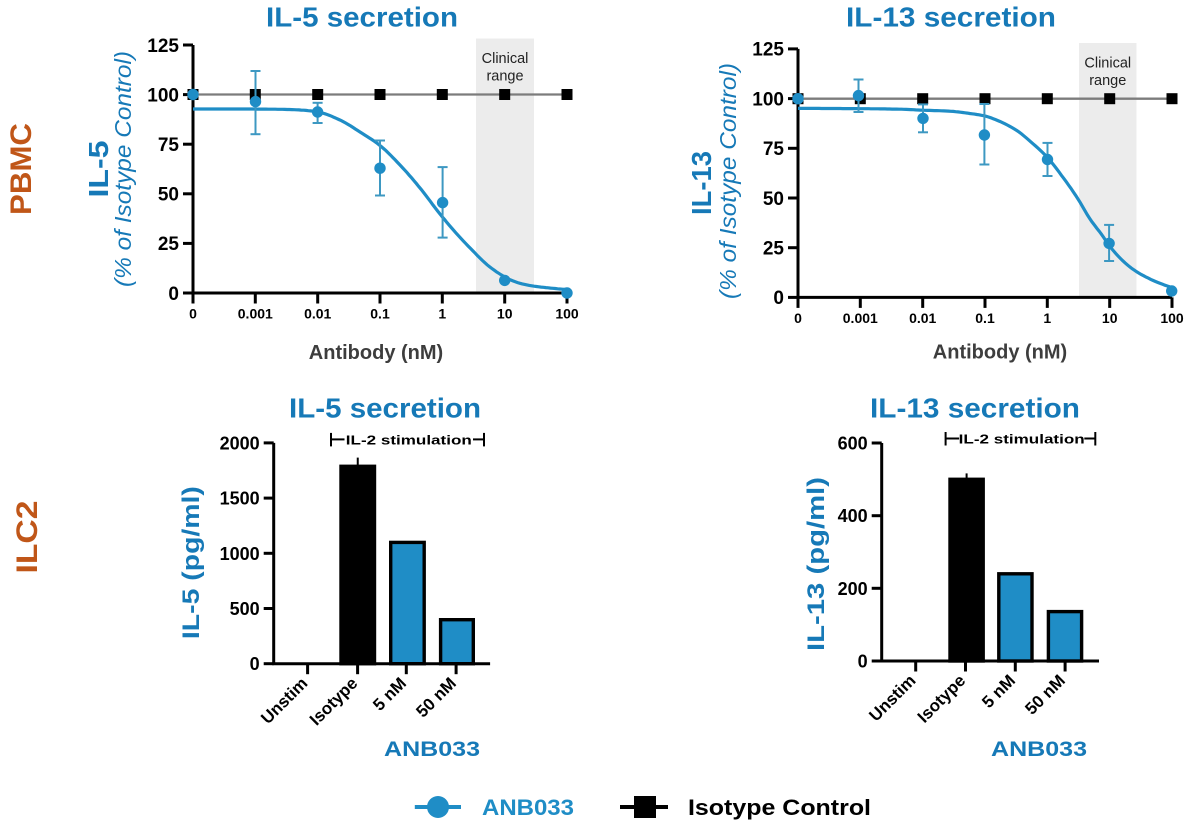 The height and width of the screenshot is (830, 1189). I want to click on svg-text: ILC2, so click(27, 537).